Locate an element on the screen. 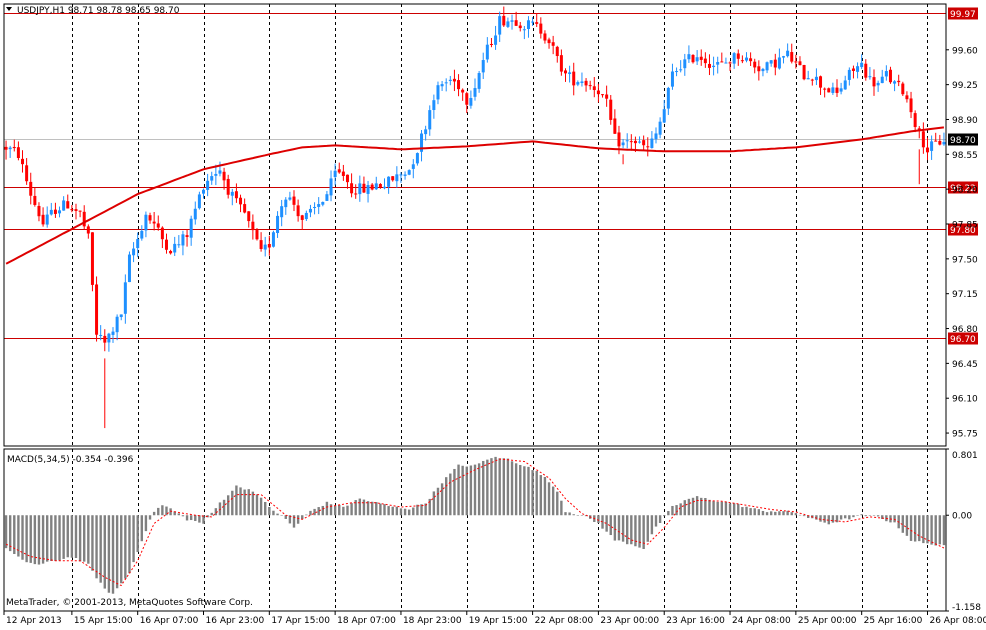  macd-axis: 0.801 0.00 -1.158 is located at coordinates (963, 530).